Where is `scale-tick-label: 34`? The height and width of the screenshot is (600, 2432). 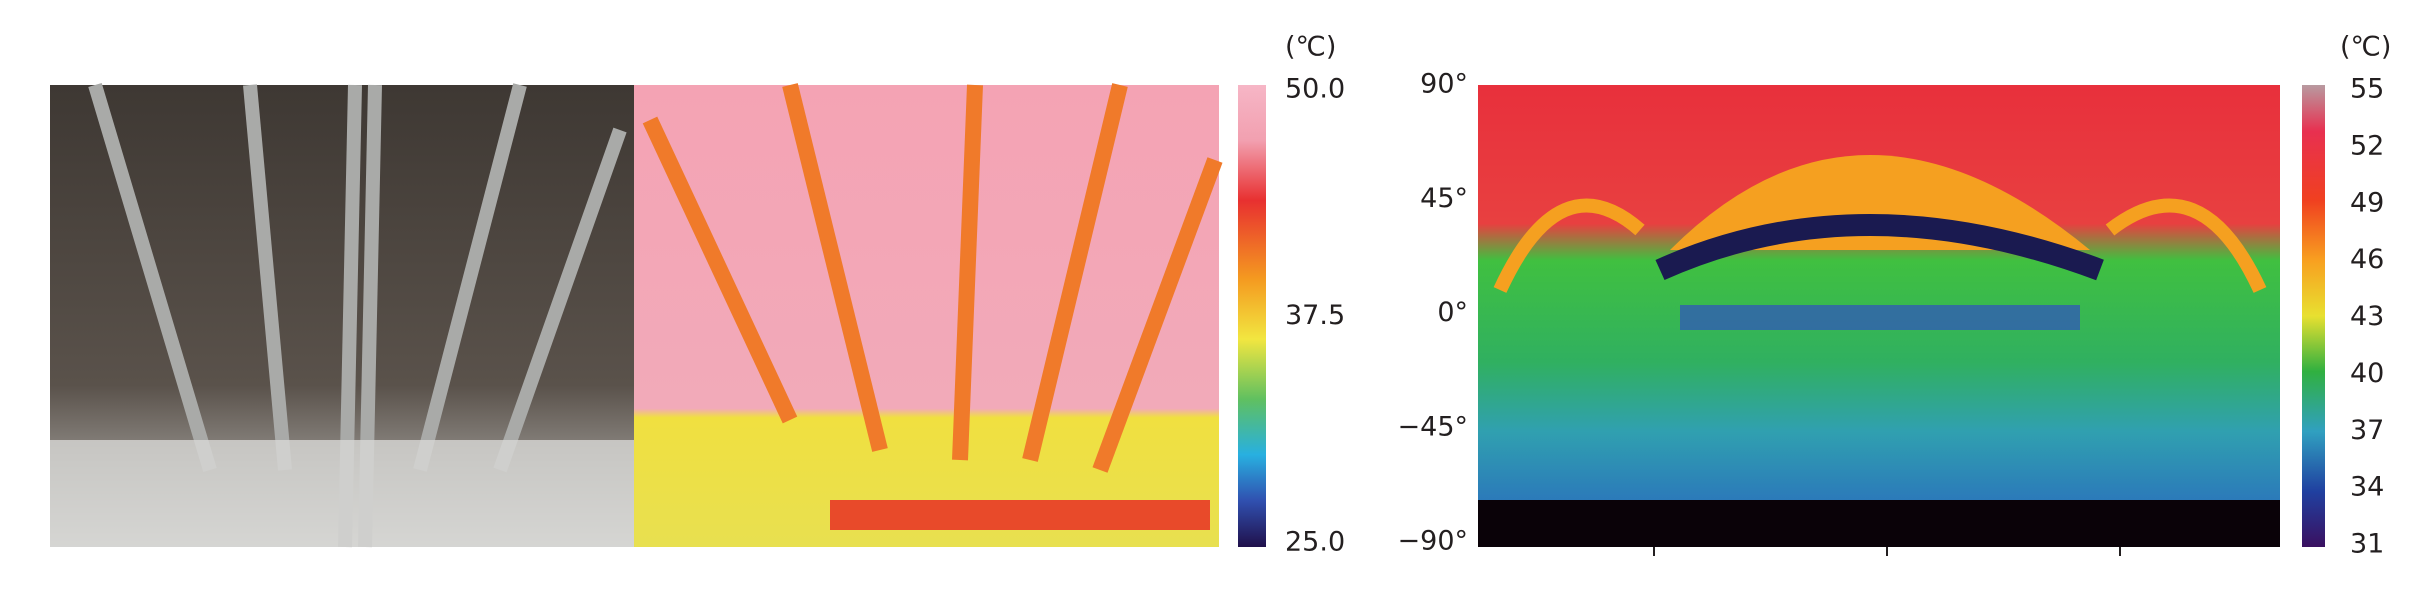
scale-tick-label: 34 is located at coordinates (2367, 487).